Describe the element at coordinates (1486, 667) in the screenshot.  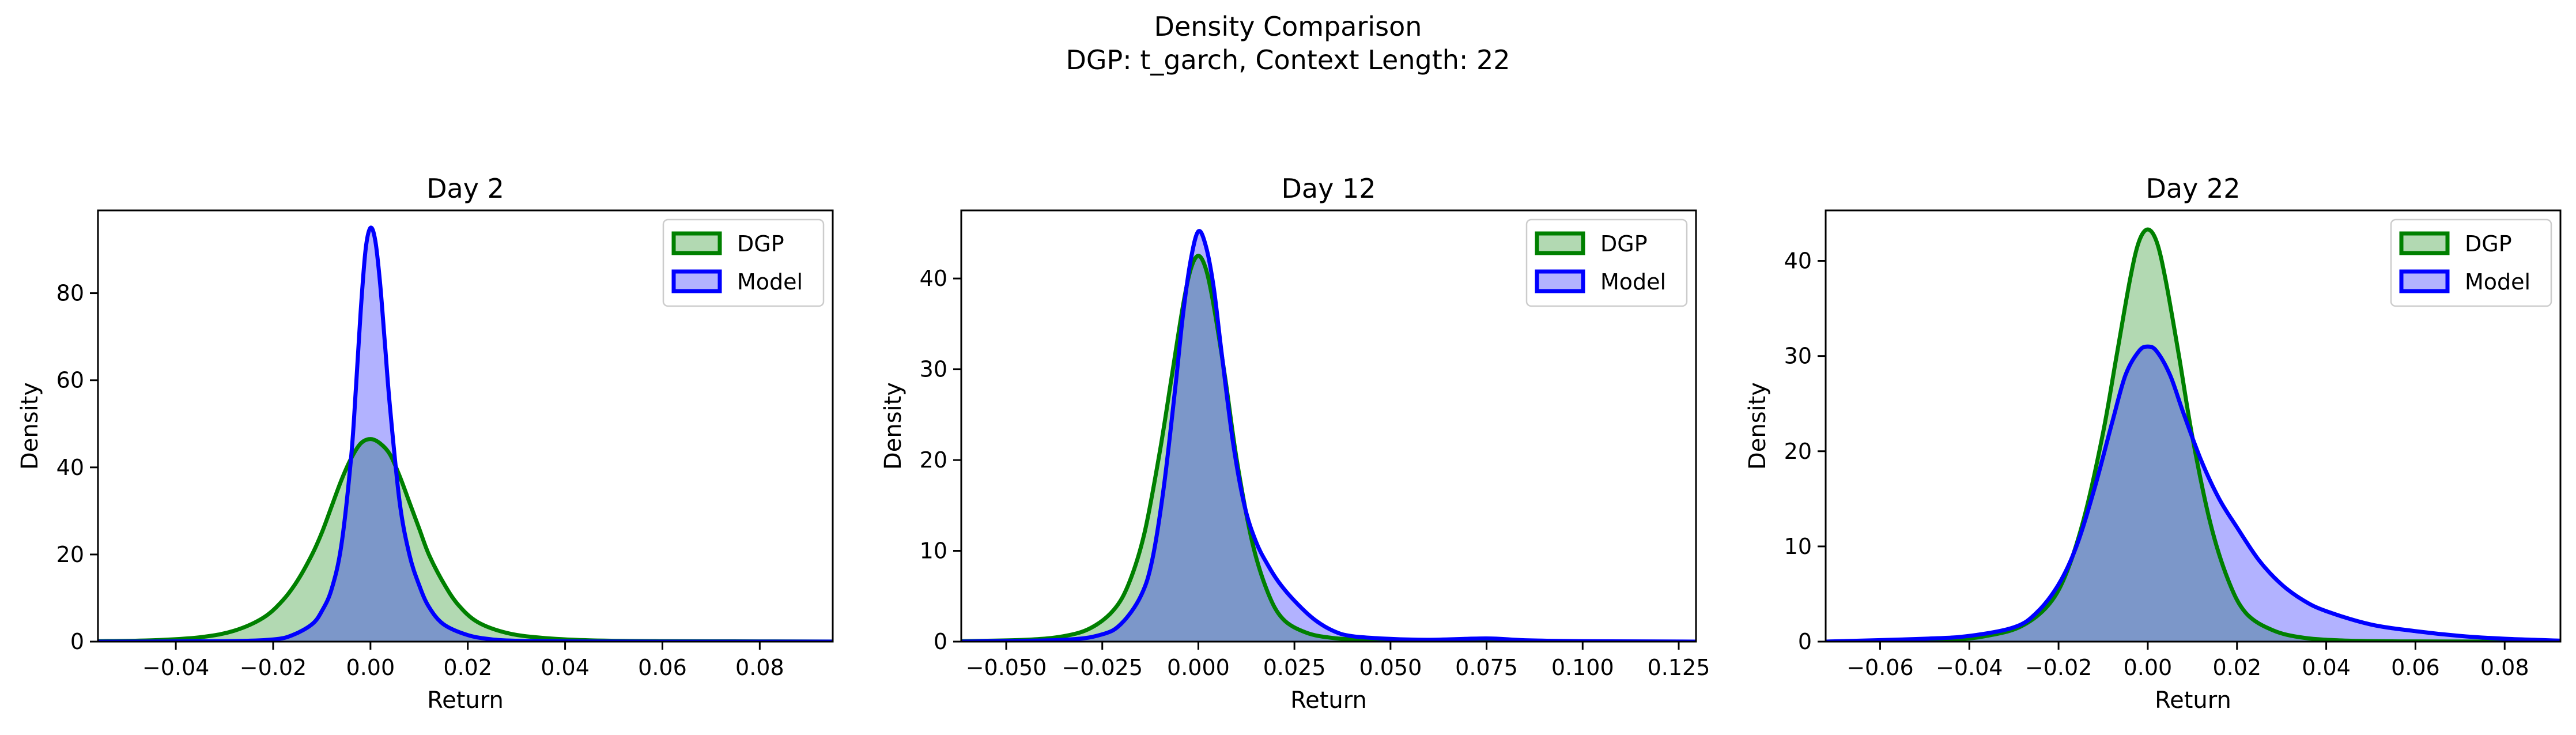
I see `x-tick-label: 0.075` at that location.